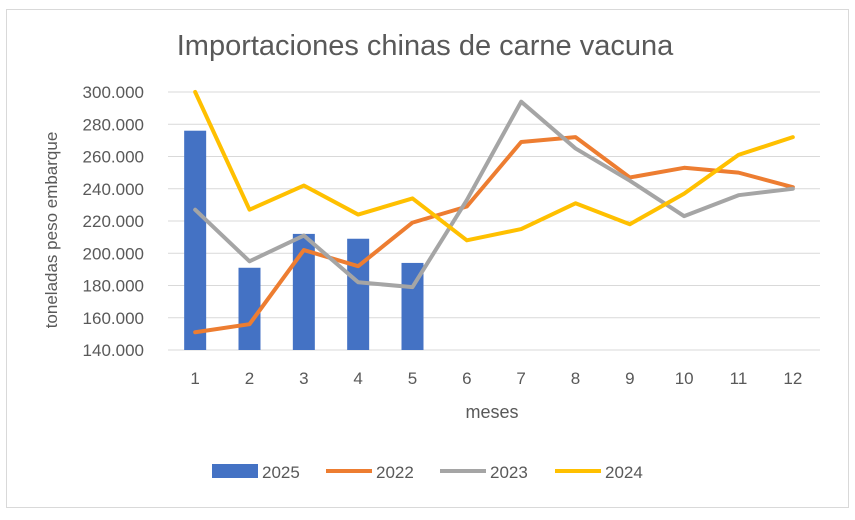  What do you see at coordinates (357, 378) in the screenshot?
I see `x-tick-label: 4` at bounding box center [357, 378].